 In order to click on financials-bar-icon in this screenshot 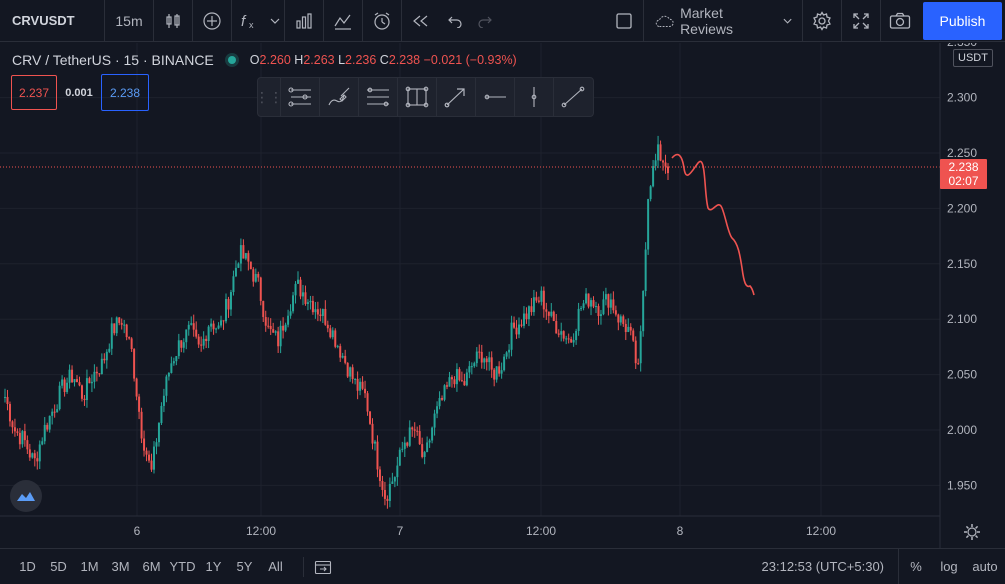, I will do `click(304, 21)`.